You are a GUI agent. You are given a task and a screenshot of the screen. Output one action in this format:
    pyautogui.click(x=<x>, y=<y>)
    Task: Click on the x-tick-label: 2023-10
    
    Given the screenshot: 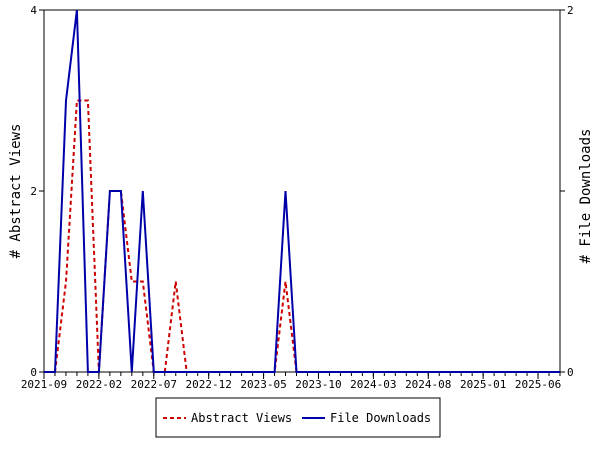 What is the action you would take?
    pyautogui.click(x=318, y=384)
    